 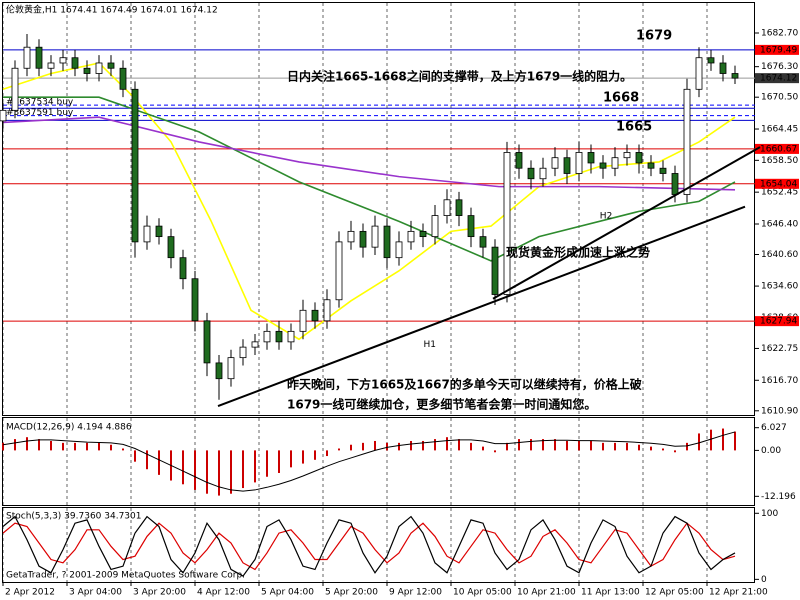 What do you see at coordinates (621, 98) in the screenshot?
I see `level-note: 1668` at bounding box center [621, 98].